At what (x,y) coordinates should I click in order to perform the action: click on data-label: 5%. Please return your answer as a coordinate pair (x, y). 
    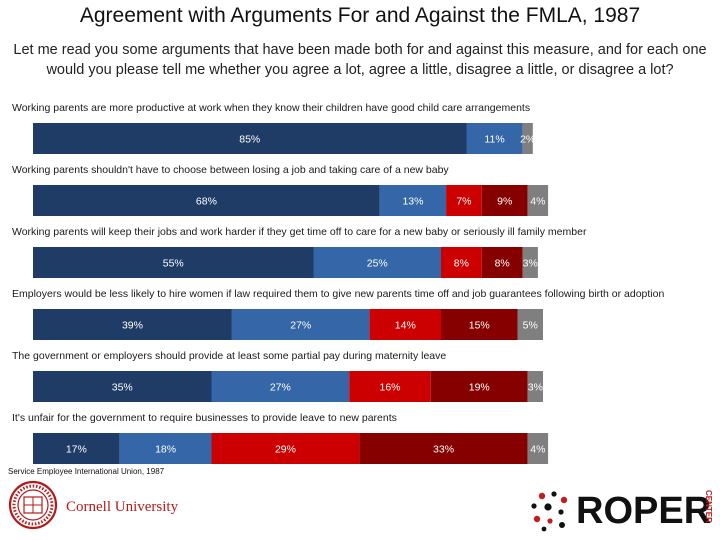
    Looking at the image, I should click on (530, 326).